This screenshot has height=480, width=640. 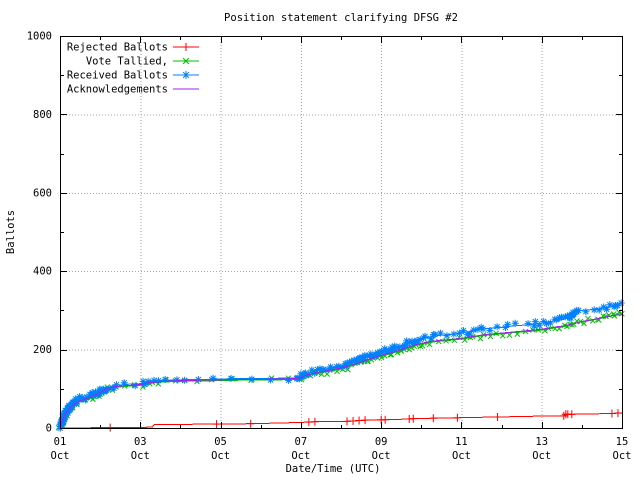 I want to click on legend-label-rejected-ballots: Rejected Ballots, so click(x=117, y=48).